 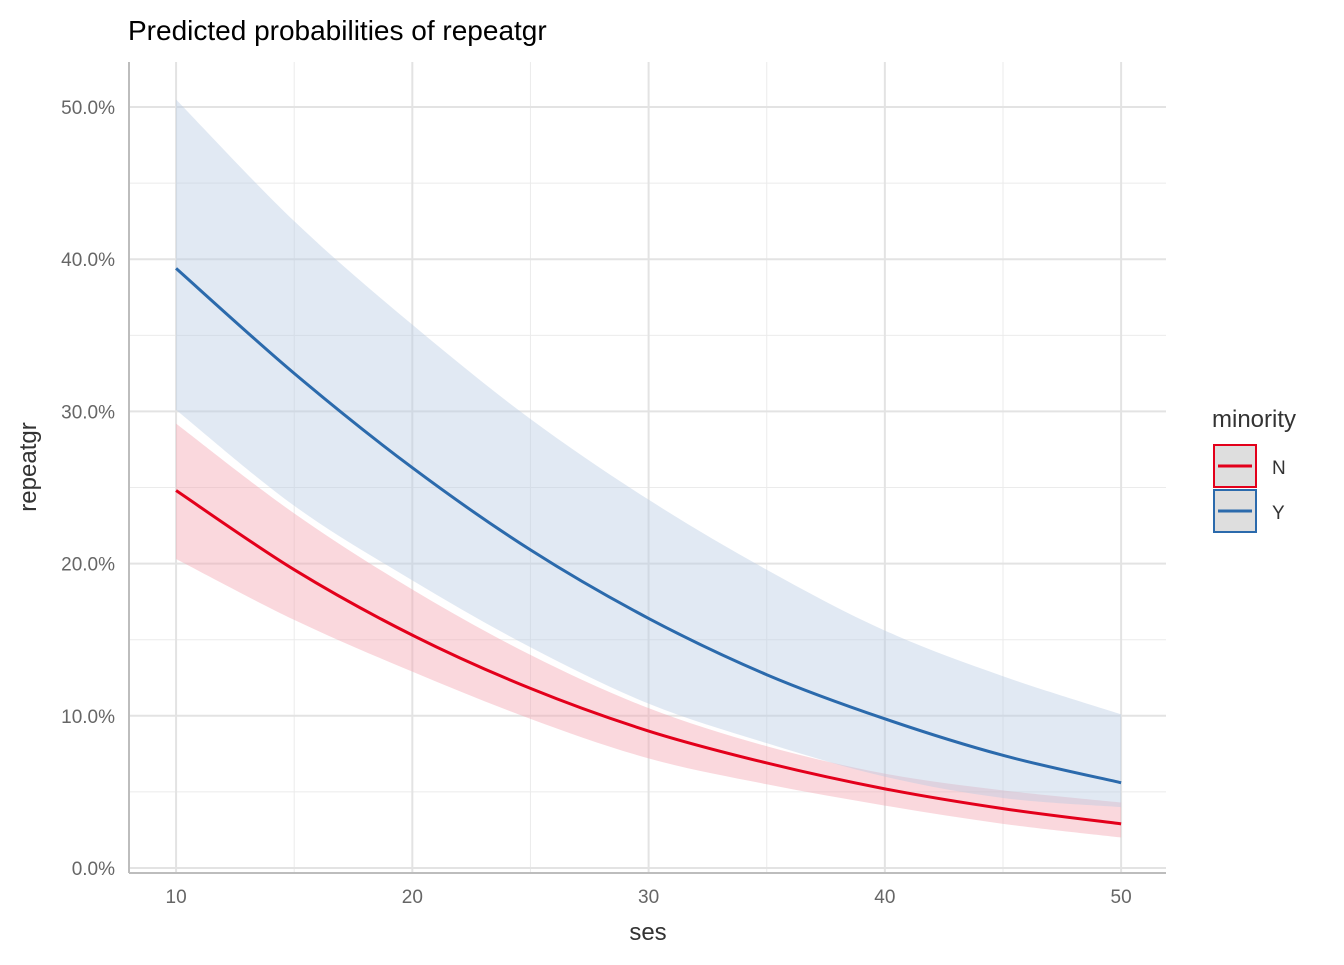 What do you see at coordinates (1254, 469) in the screenshot?
I see `legend: minority N Y` at bounding box center [1254, 469].